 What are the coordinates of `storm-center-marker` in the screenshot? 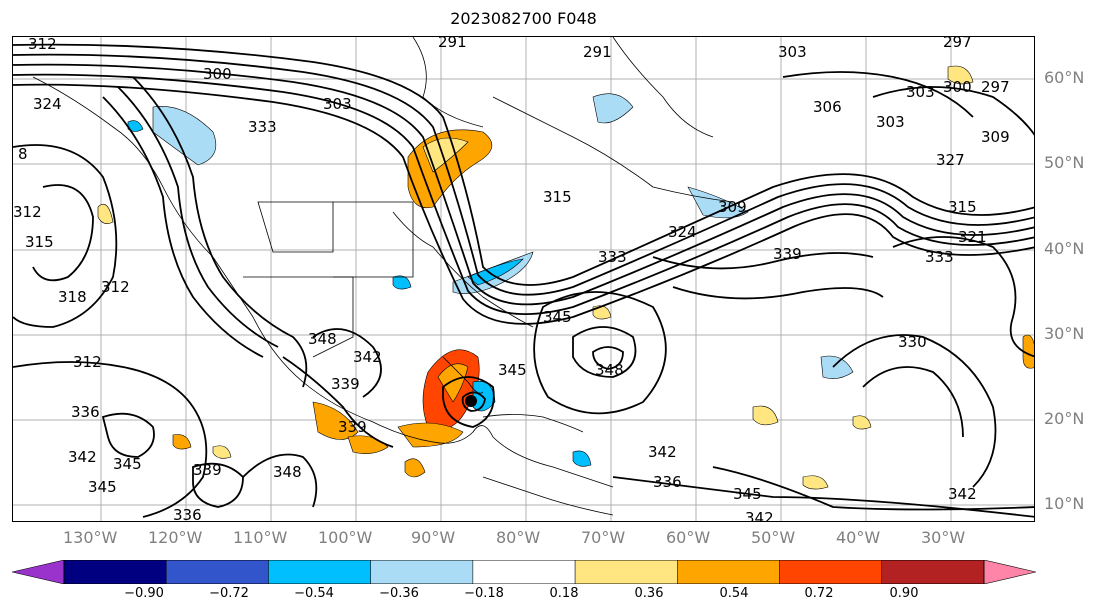 It's located at (471, 401).